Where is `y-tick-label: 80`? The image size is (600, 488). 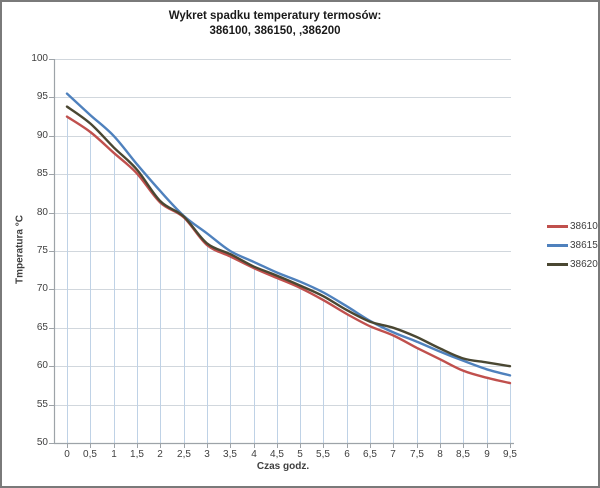 y-tick-label: 80 is located at coordinates (42, 212).